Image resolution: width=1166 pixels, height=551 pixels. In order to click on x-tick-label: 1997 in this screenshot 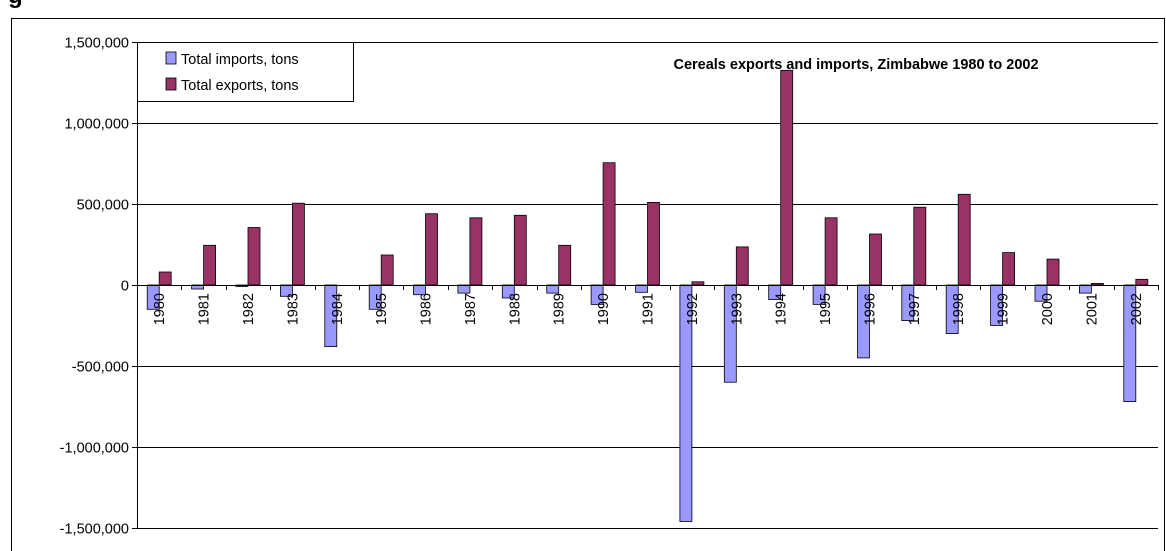, I will do `click(915, 309)`.